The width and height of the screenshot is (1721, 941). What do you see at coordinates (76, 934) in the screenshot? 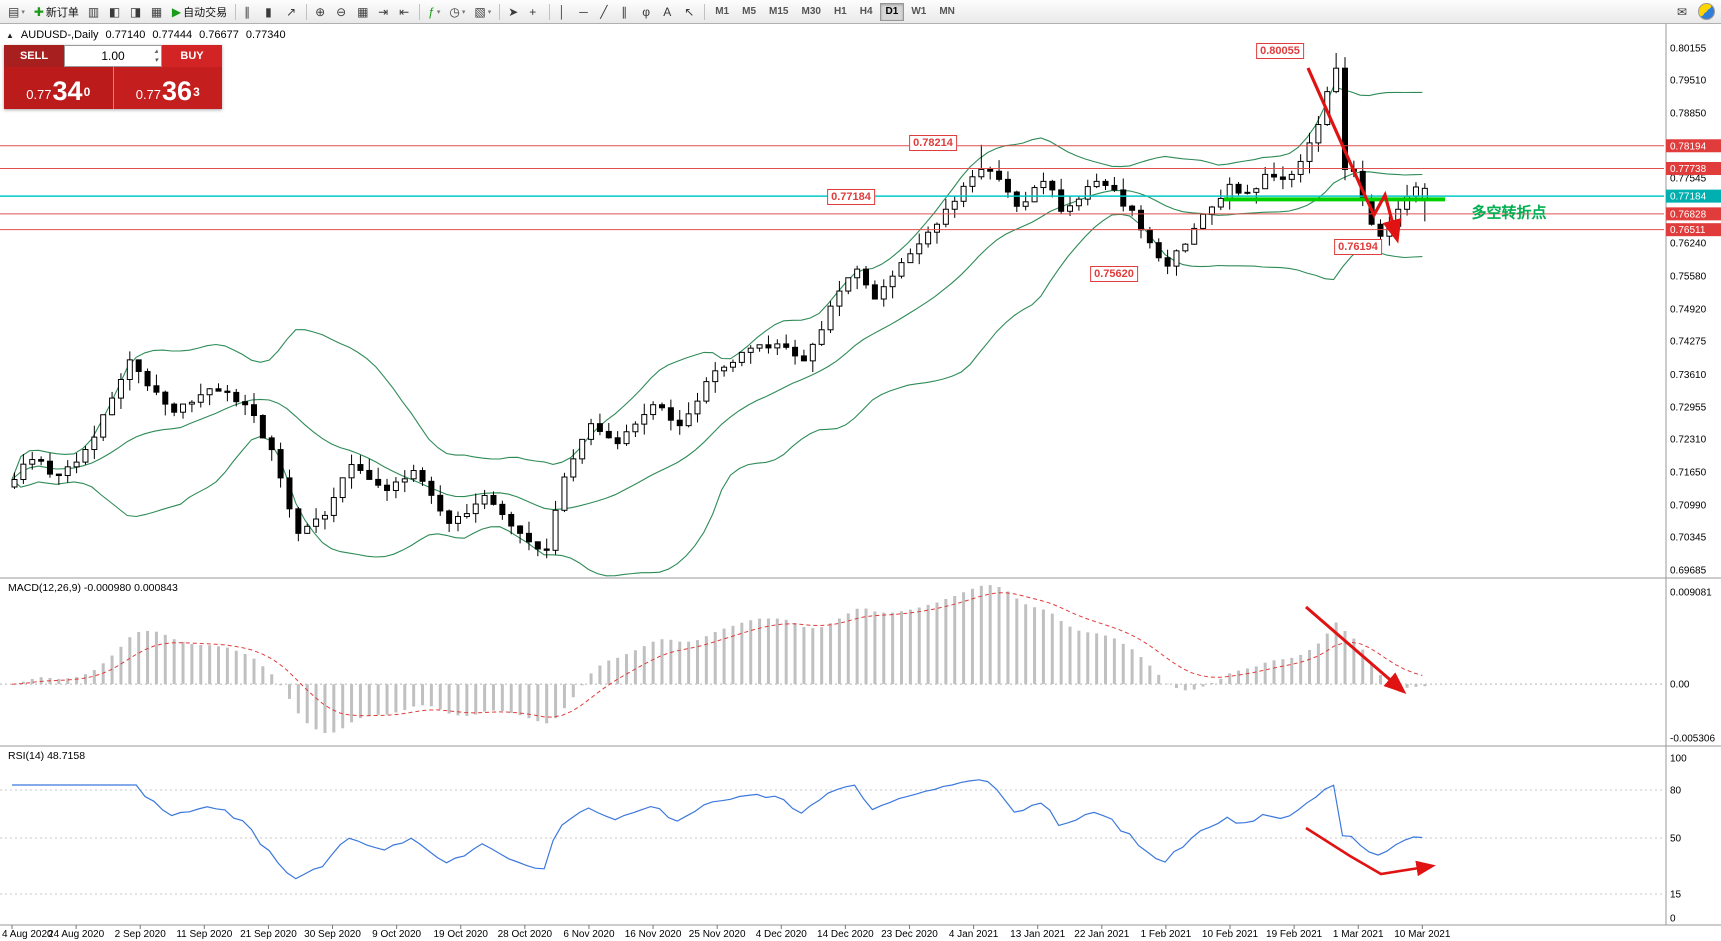
I see `date-axis-label: 24 Aug 2020` at bounding box center [76, 934].